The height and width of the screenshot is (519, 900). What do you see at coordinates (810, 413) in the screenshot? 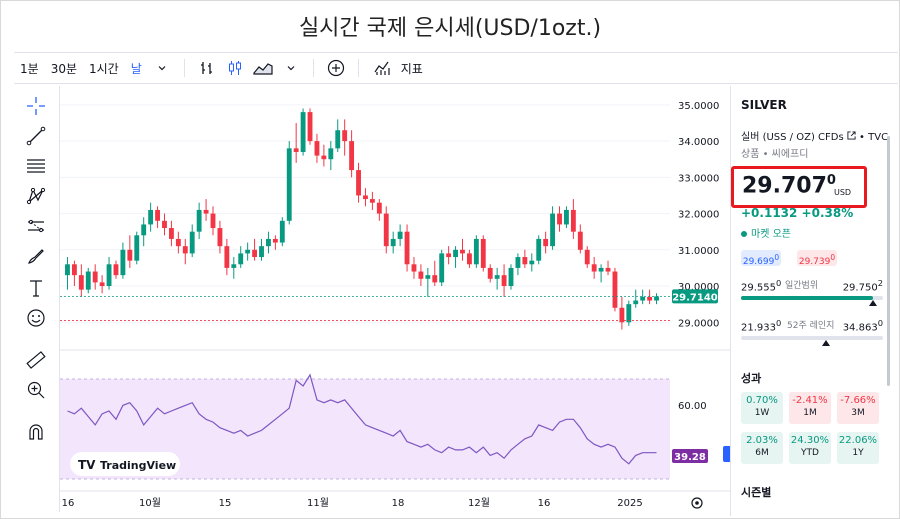
I see `performance-period: 1M` at bounding box center [810, 413].